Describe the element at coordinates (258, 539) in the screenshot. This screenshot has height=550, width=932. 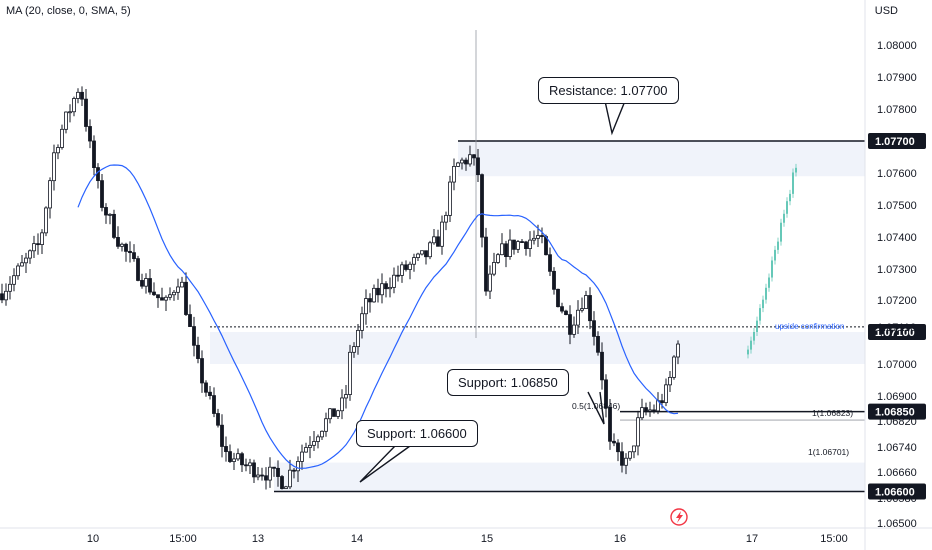
I see `time-tick-label: 13` at that location.